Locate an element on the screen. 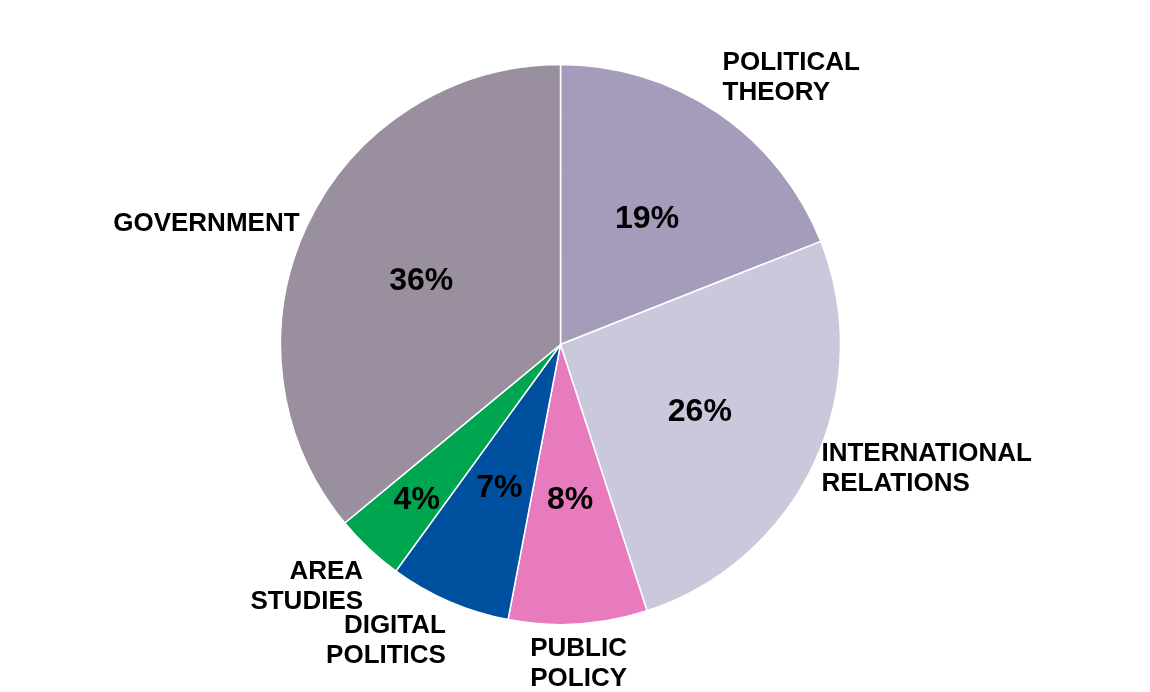  data-label: 19% is located at coordinates (647, 217).